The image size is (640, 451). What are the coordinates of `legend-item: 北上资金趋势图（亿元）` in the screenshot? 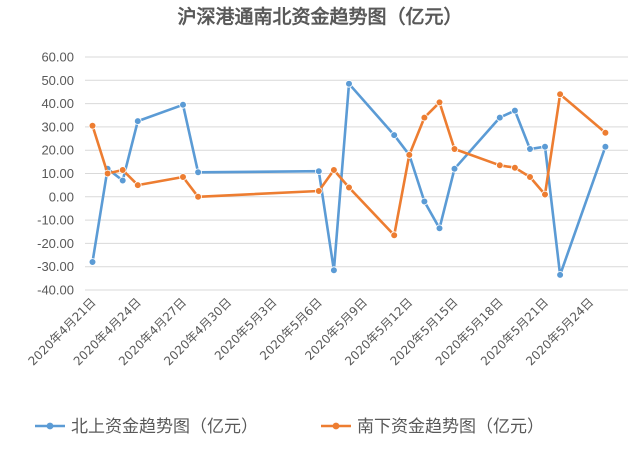 It's located at (146, 427).